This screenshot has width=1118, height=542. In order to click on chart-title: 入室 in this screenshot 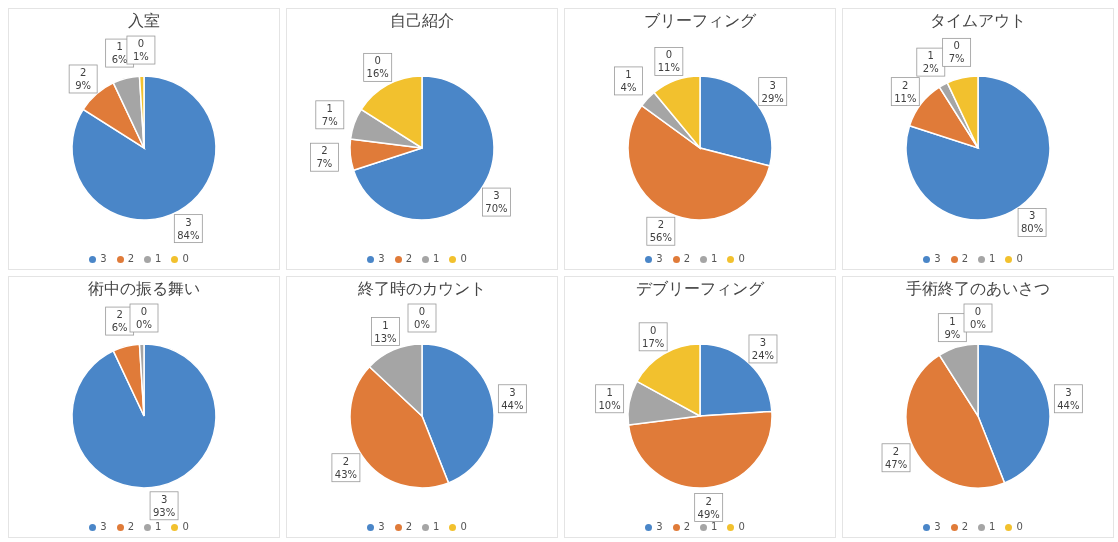, I will do `click(144, 21)`.